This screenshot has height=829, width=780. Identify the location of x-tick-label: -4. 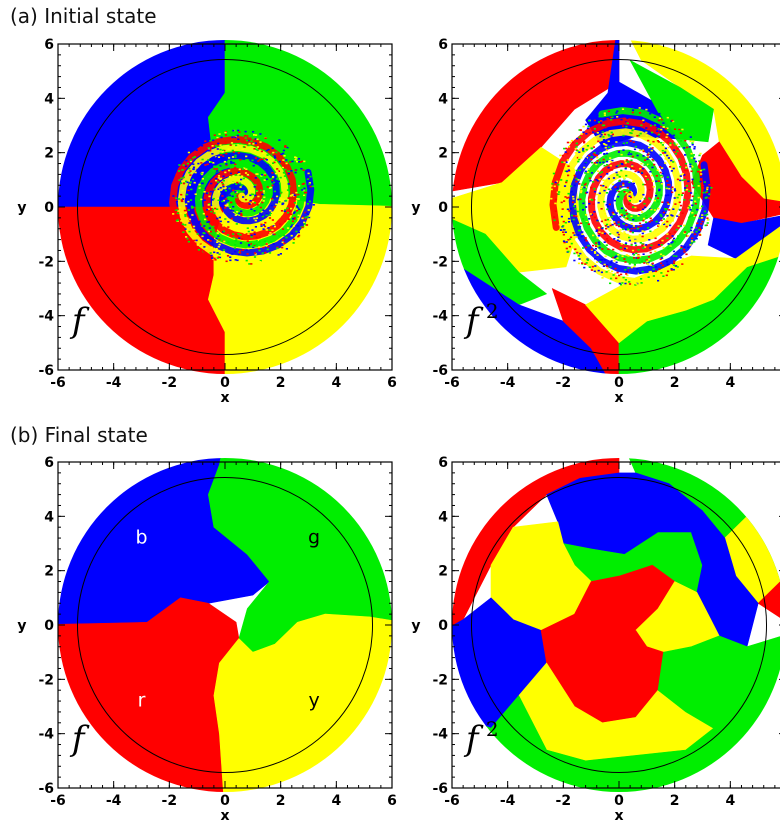
(114, 801).